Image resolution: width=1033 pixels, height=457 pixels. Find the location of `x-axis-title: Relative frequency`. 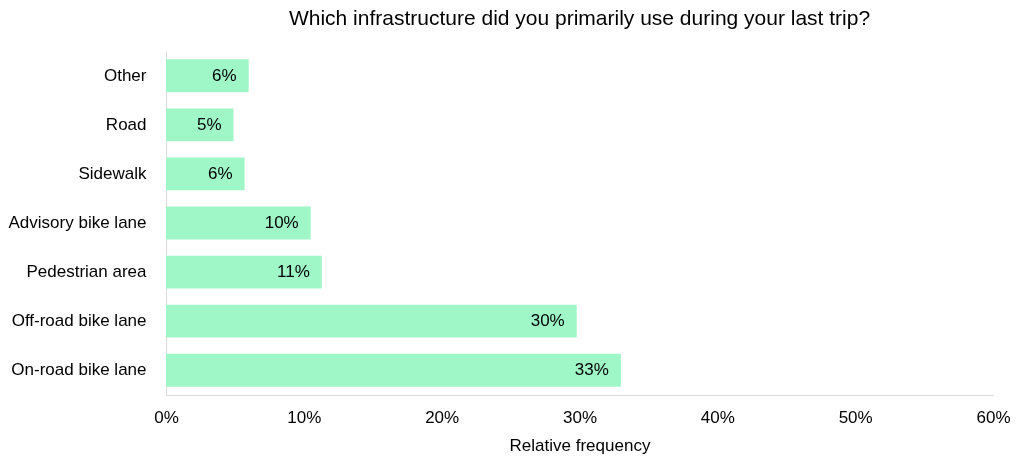

x-axis-title: Relative frequency is located at coordinates (580, 445).